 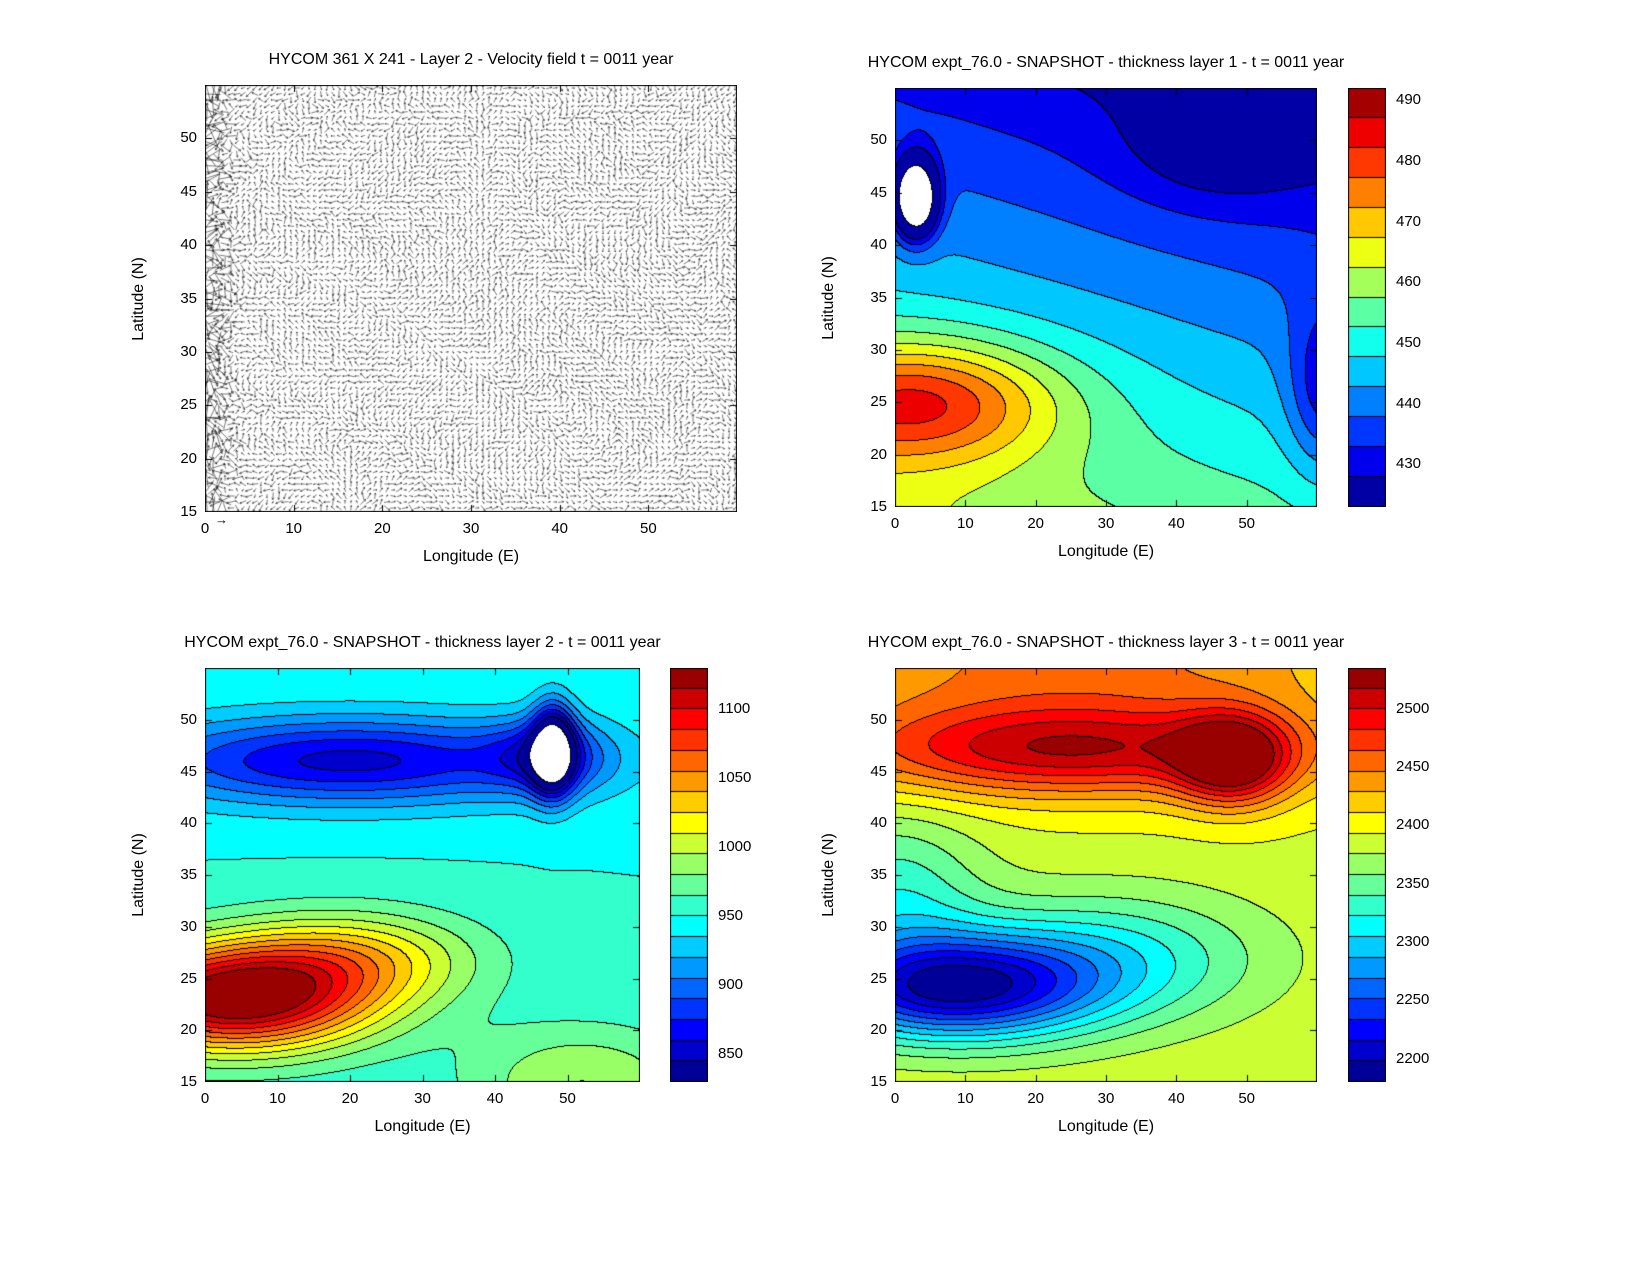 I want to click on colorbar-layer-3: 2200 2250 2300 2350 2400 2450 2500, so click(x=1403, y=875).